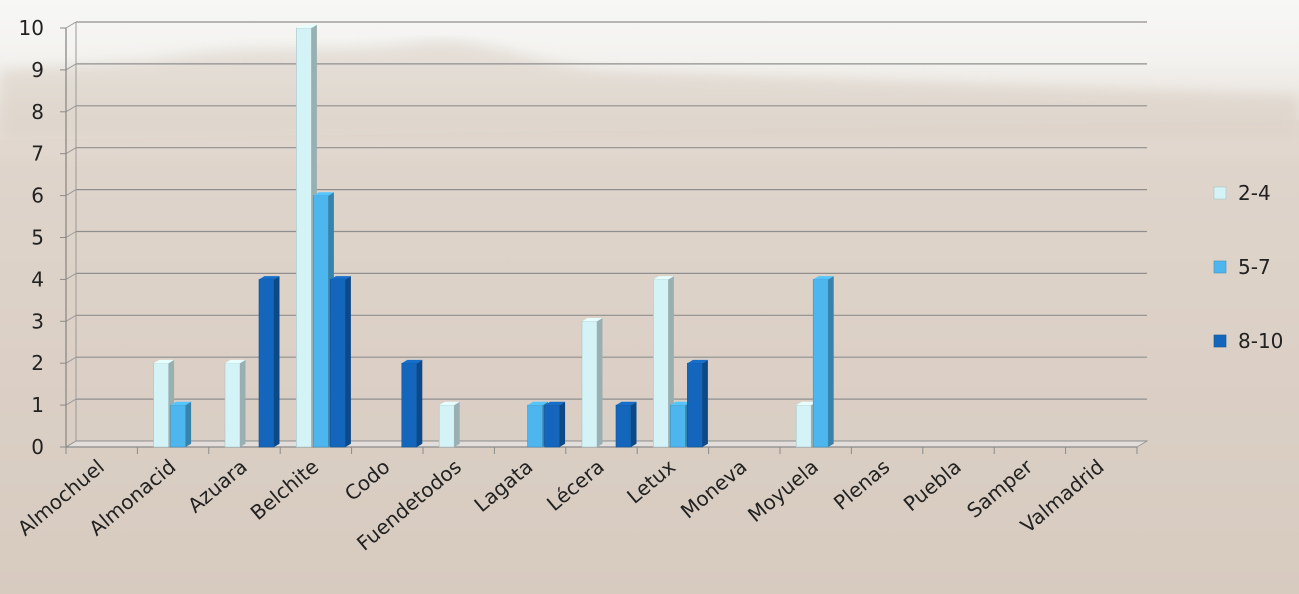 This screenshot has width=1299, height=594. What do you see at coordinates (37, 70) in the screenshot?
I see `y-tick-label: 9` at bounding box center [37, 70].